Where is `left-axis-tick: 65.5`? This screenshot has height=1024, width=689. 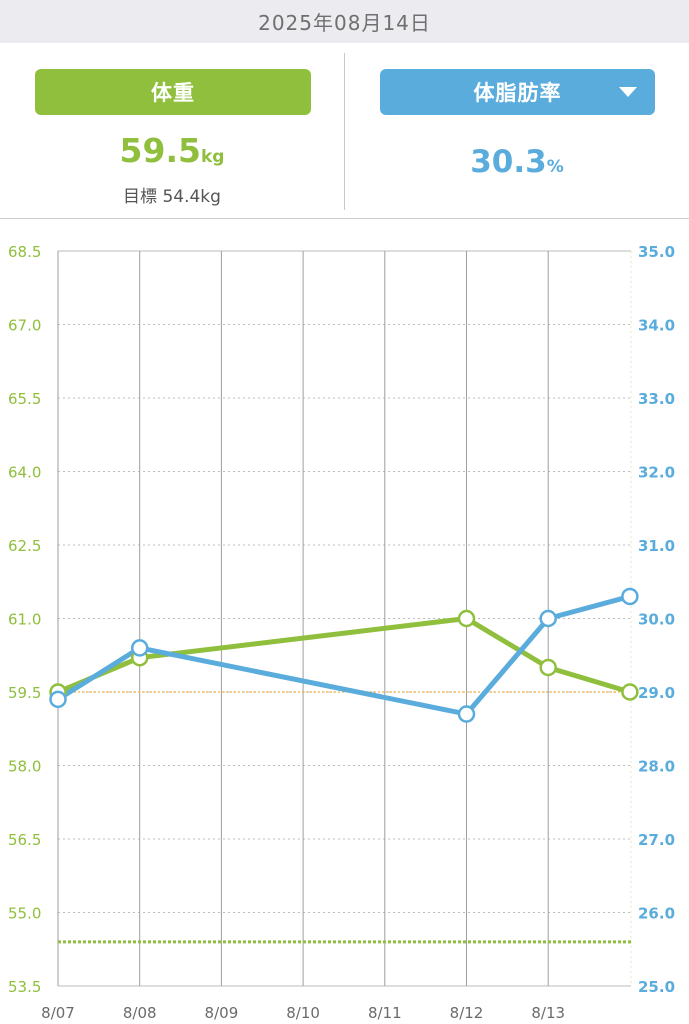 left-axis-tick: 65.5 is located at coordinates (24, 399).